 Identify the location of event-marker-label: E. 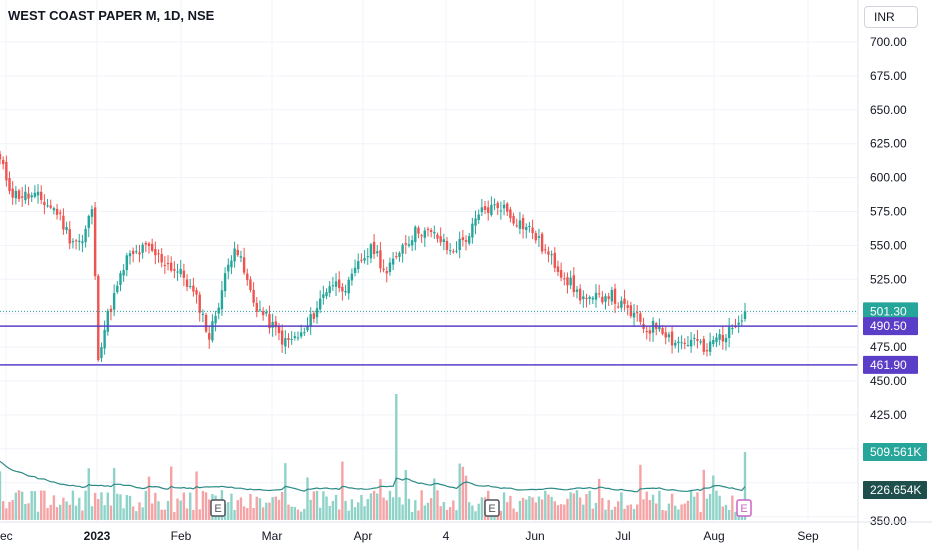
(217, 509).